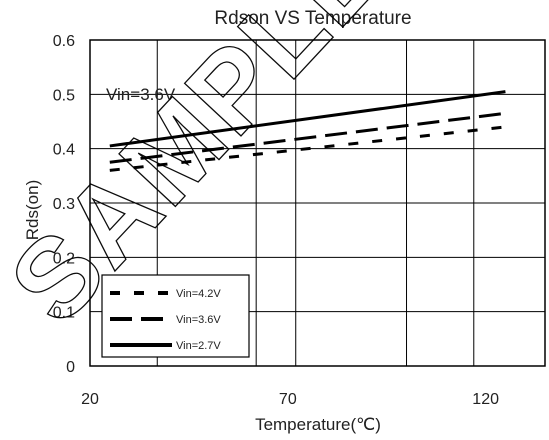 Image resolution: width=549 pixels, height=440 pixels. I want to click on series-group, so click(307, 131).